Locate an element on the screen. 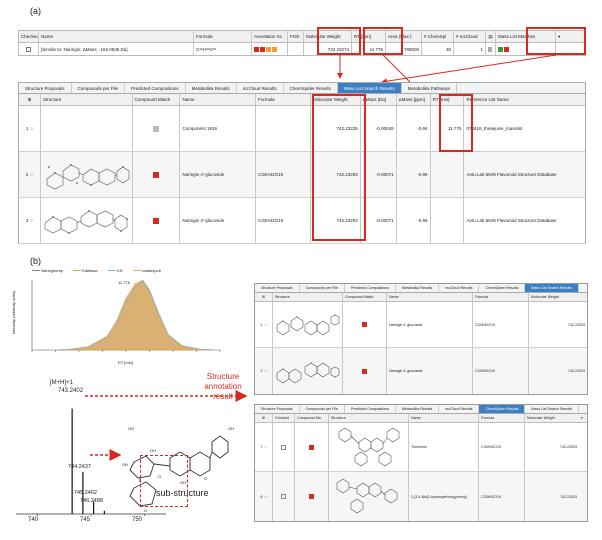 The height and width of the screenshot is (540, 602). col-mzcloud: # mzCloud is located at coordinates (470, 36).